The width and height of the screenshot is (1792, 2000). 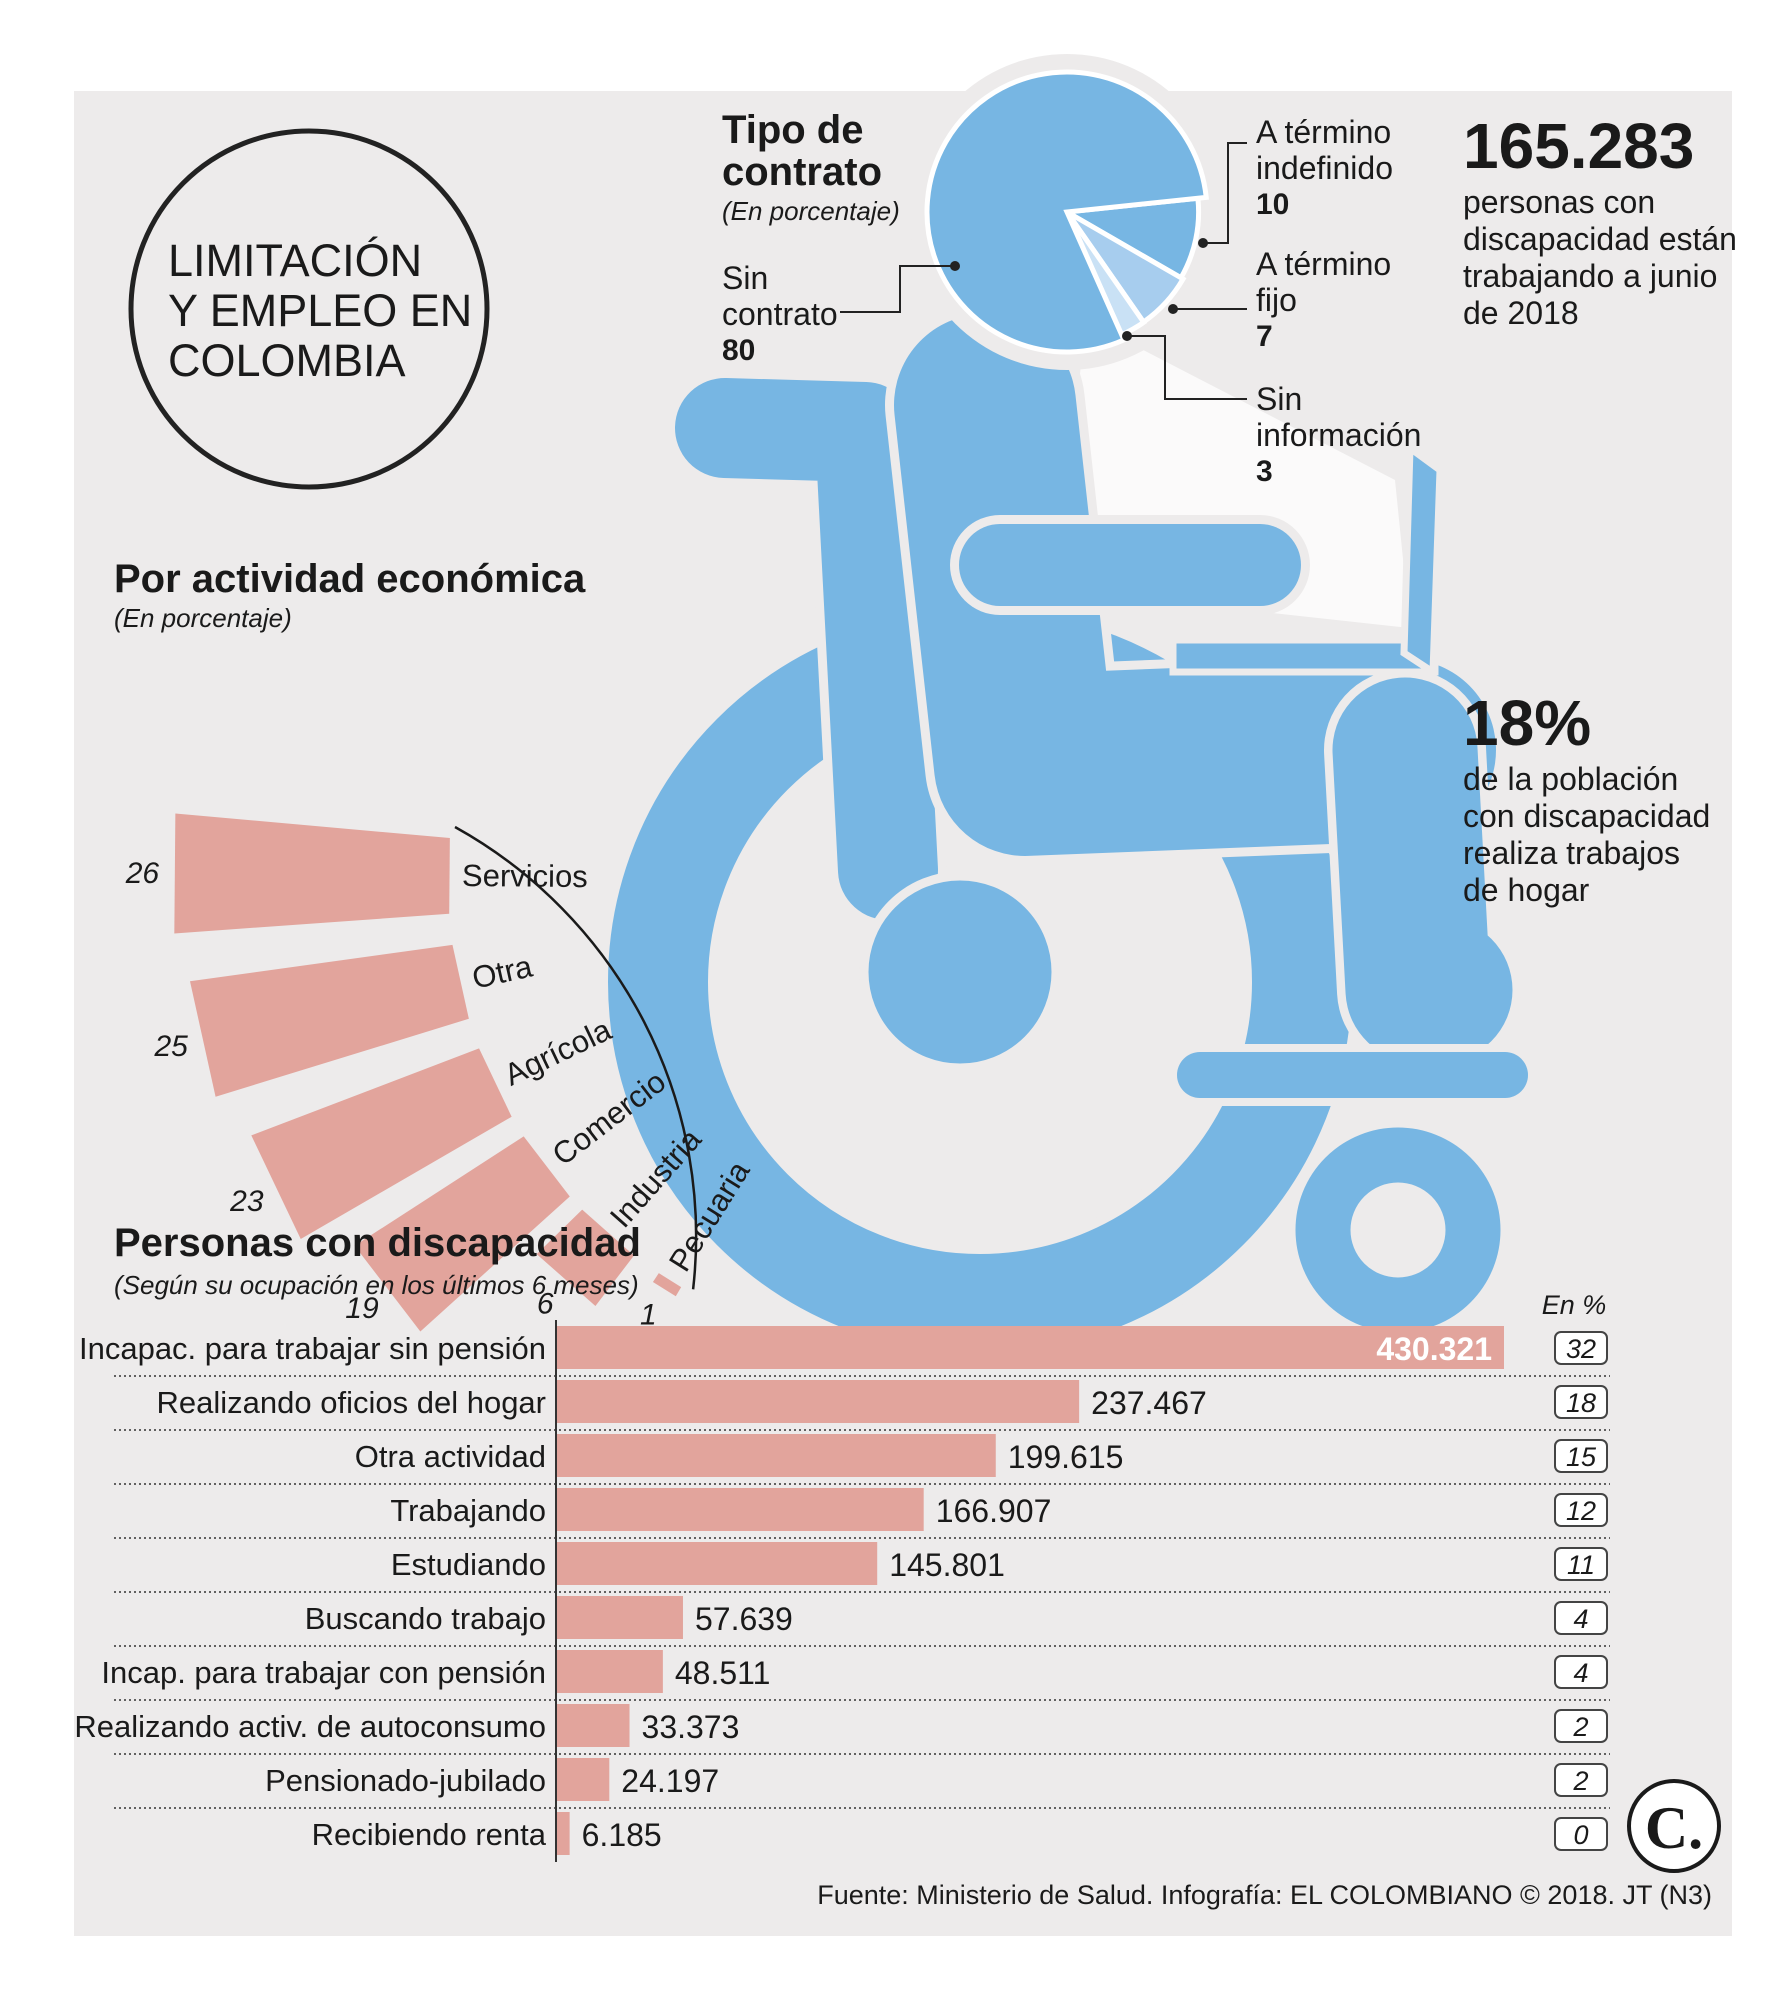 What do you see at coordinates (450, 1456) in the screenshot?
I see `bar-label-otra-actividad: Otra actividad` at bounding box center [450, 1456].